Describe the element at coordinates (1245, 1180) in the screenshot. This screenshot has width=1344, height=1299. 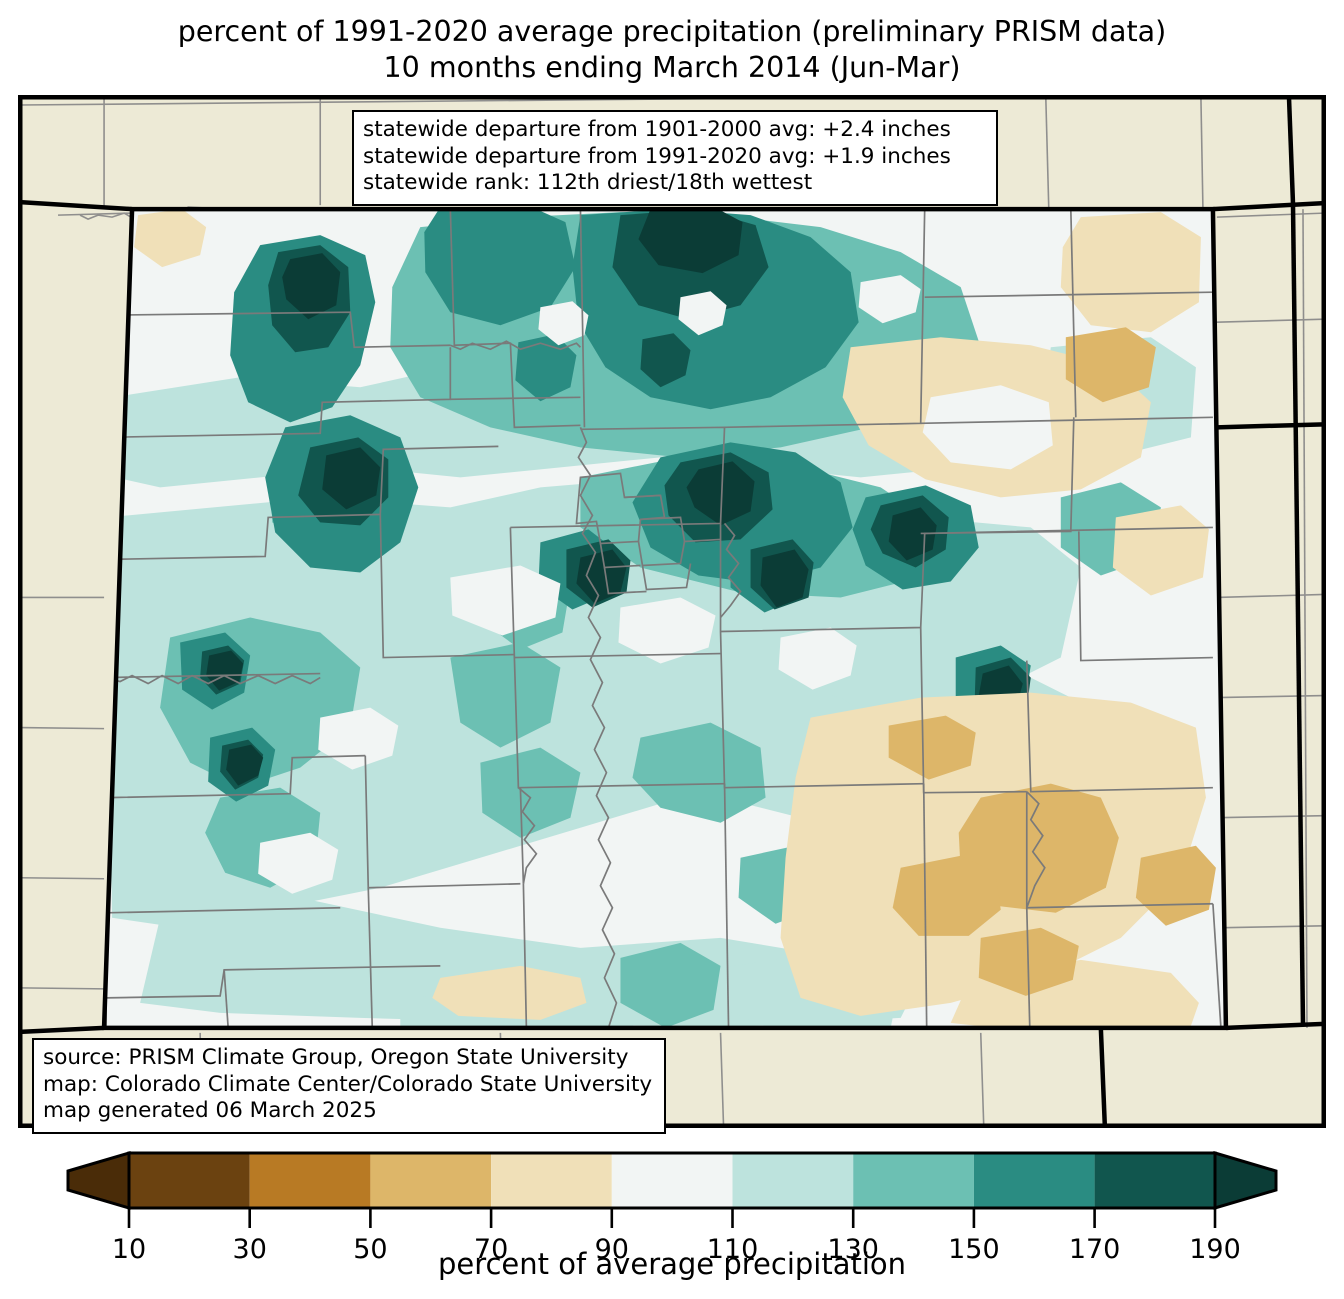
I see `colorbar-extend-high` at that location.